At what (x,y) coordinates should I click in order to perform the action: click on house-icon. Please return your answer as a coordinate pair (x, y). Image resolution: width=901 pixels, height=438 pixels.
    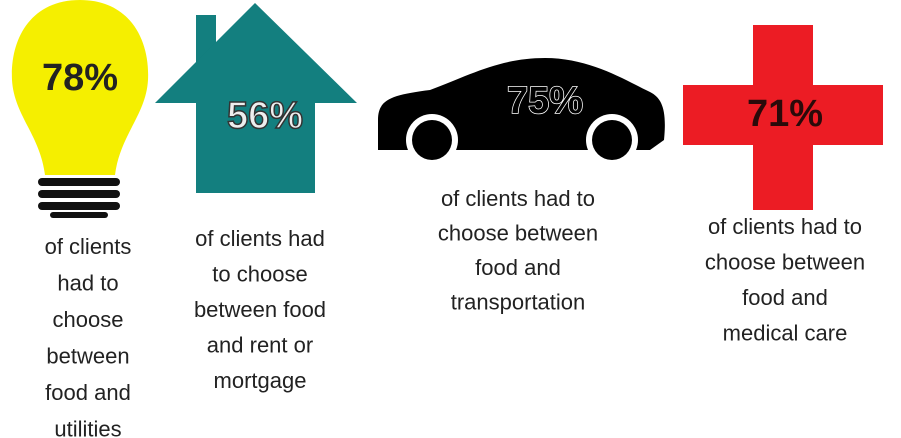
    Looking at the image, I should click on (256, 98).